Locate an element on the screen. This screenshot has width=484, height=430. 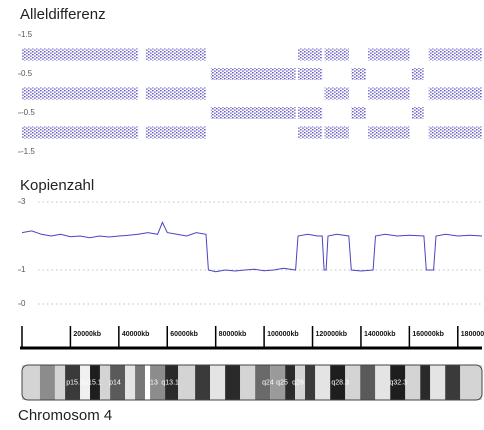
copy-number-line is located at coordinates (252, 247).